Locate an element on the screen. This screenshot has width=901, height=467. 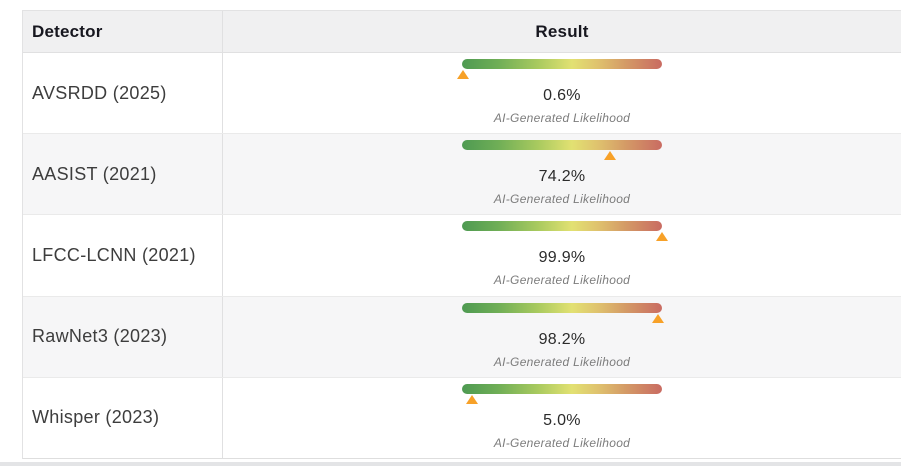
detector-name: AASIST (2021) is located at coordinates (123, 174).